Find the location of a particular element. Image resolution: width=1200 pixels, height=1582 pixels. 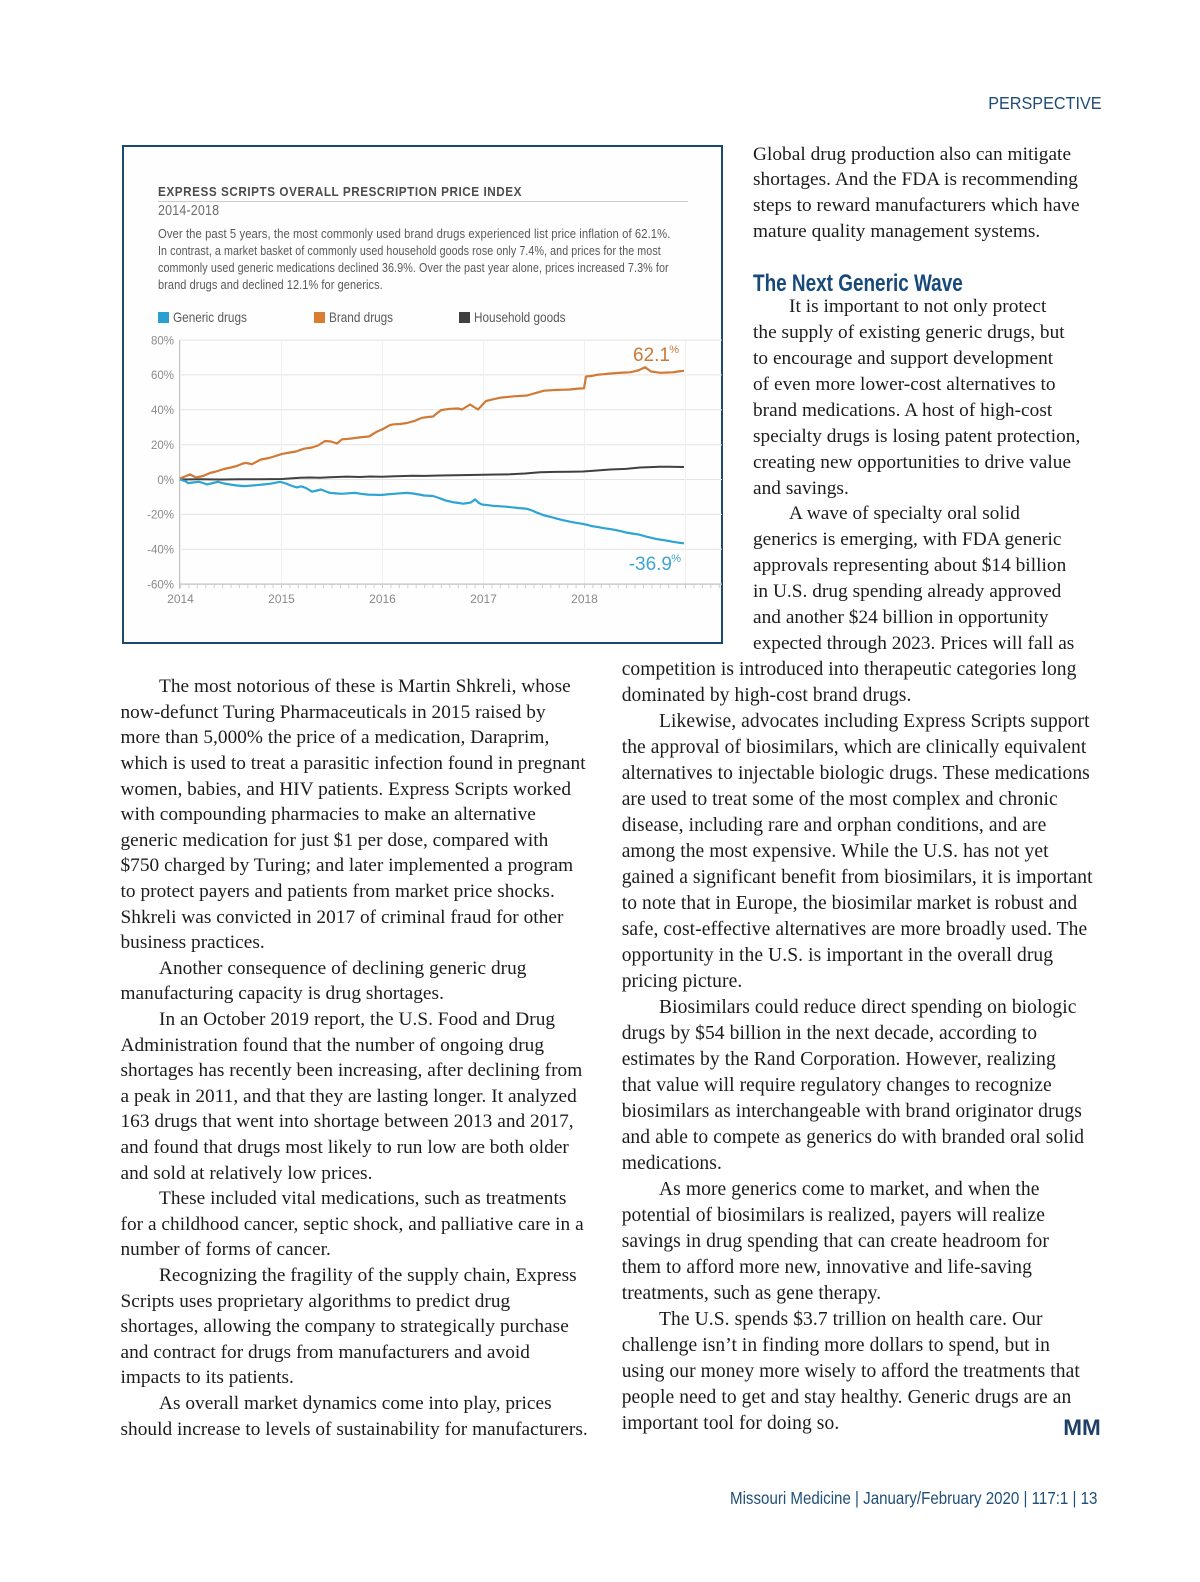

svg-text: -40% is located at coordinates (160, 551).